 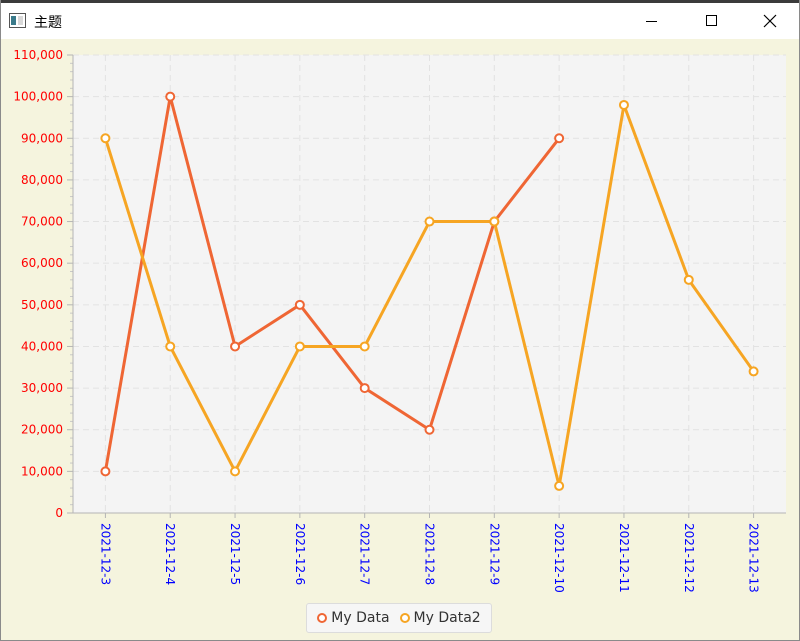 I want to click on x-tick-label: 2021-12-5, so click(x=235, y=554).